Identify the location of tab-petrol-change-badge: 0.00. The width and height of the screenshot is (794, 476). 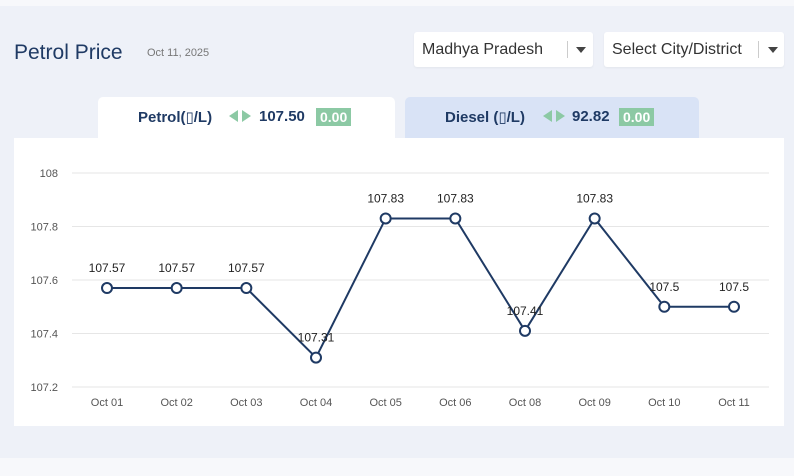
(334, 117).